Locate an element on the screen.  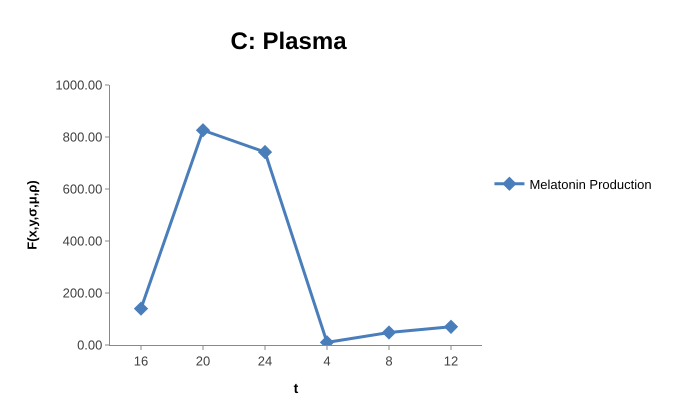
y-tick-label: 200.00 is located at coordinates (82, 293).